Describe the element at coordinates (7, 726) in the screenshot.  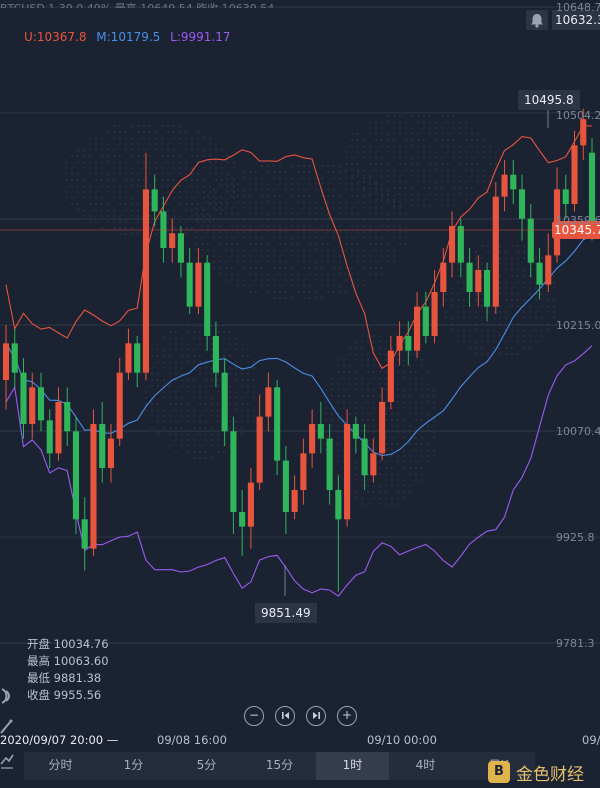
I see `draw-tool-icon` at that location.